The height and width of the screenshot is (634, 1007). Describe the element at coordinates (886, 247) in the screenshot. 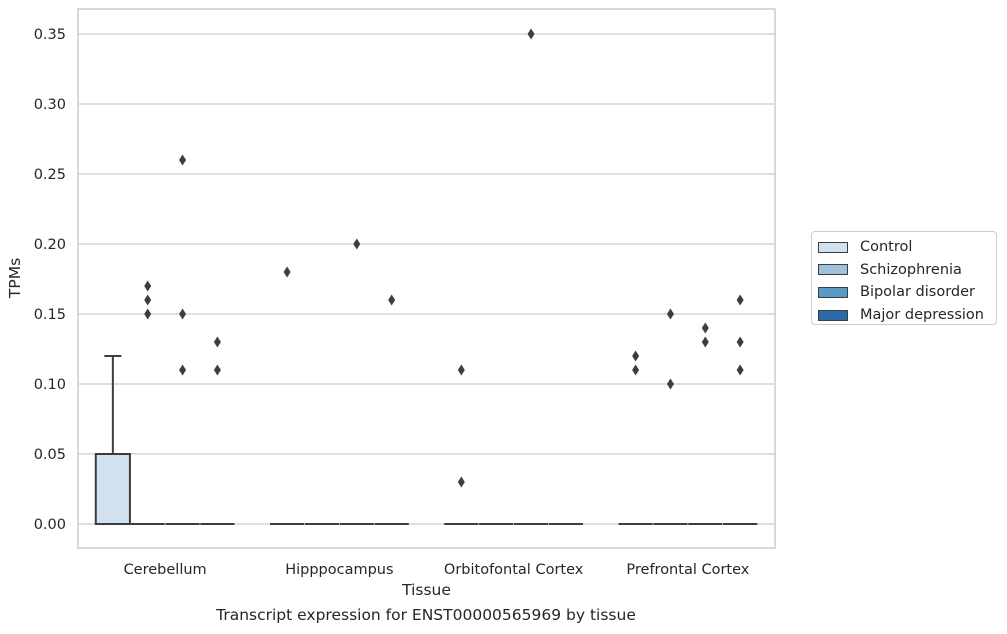

I see `legend-label: Control` at that location.